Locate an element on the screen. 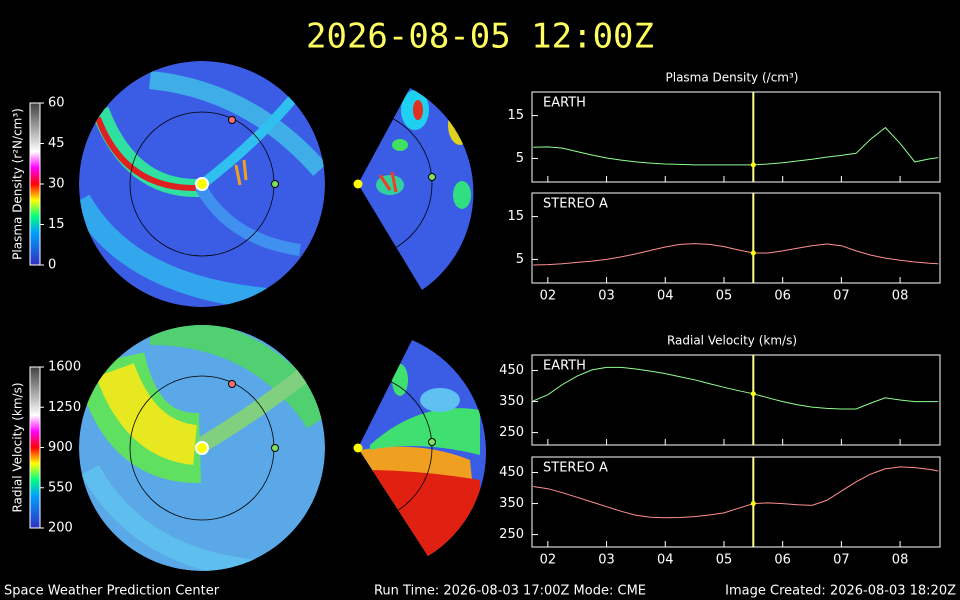 This screenshot has height=600, width=960. density-wedge is located at coordinates (416, 189).